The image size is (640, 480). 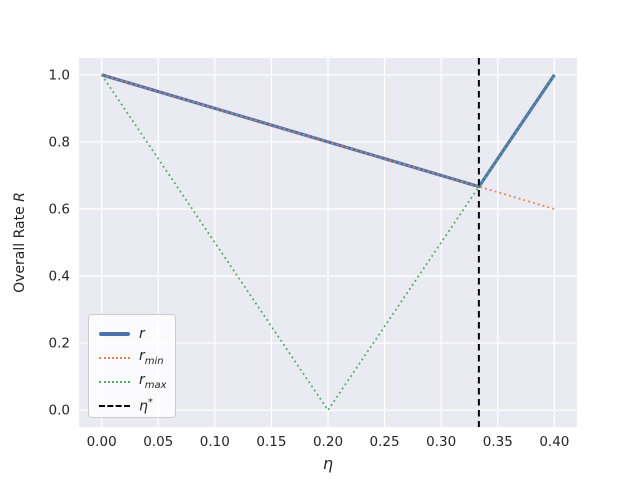 I want to click on legend-label: r, so click(x=142, y=334).